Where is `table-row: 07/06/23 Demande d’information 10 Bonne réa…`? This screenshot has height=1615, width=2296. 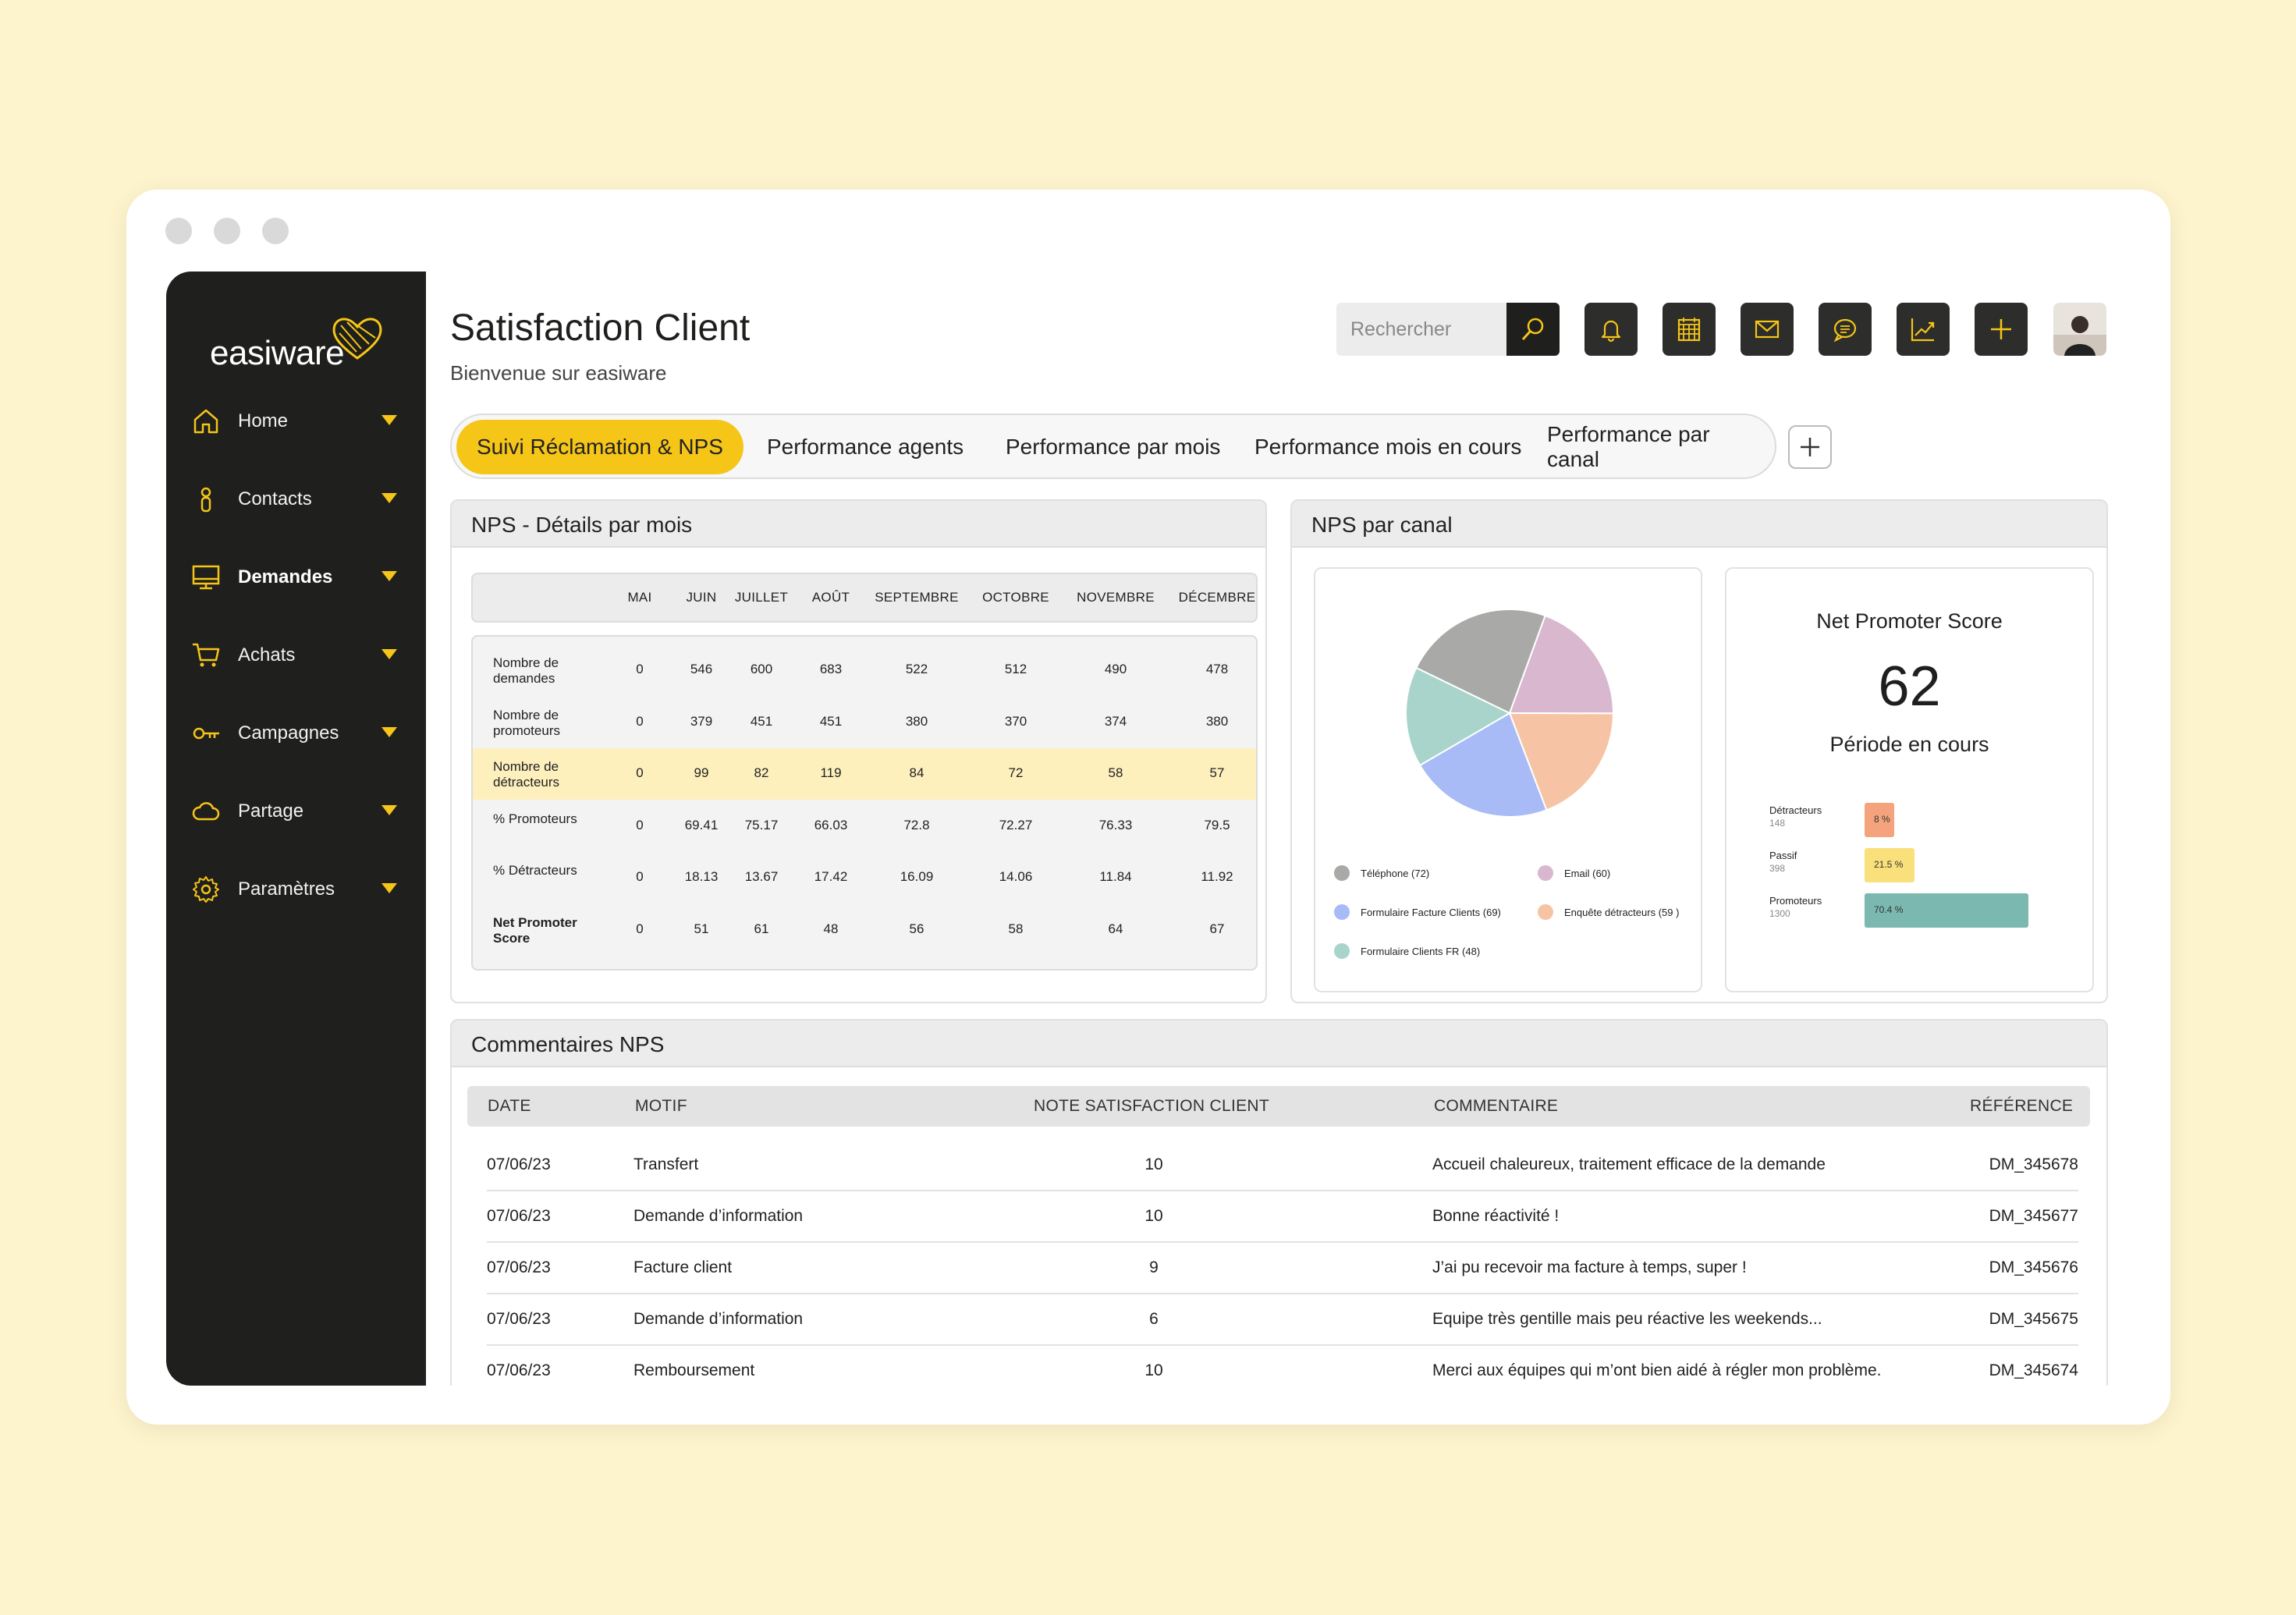 table-row: 07/06/23 Demande d’information 10 Bonne réa… is located at coordinates (1282, 1217).